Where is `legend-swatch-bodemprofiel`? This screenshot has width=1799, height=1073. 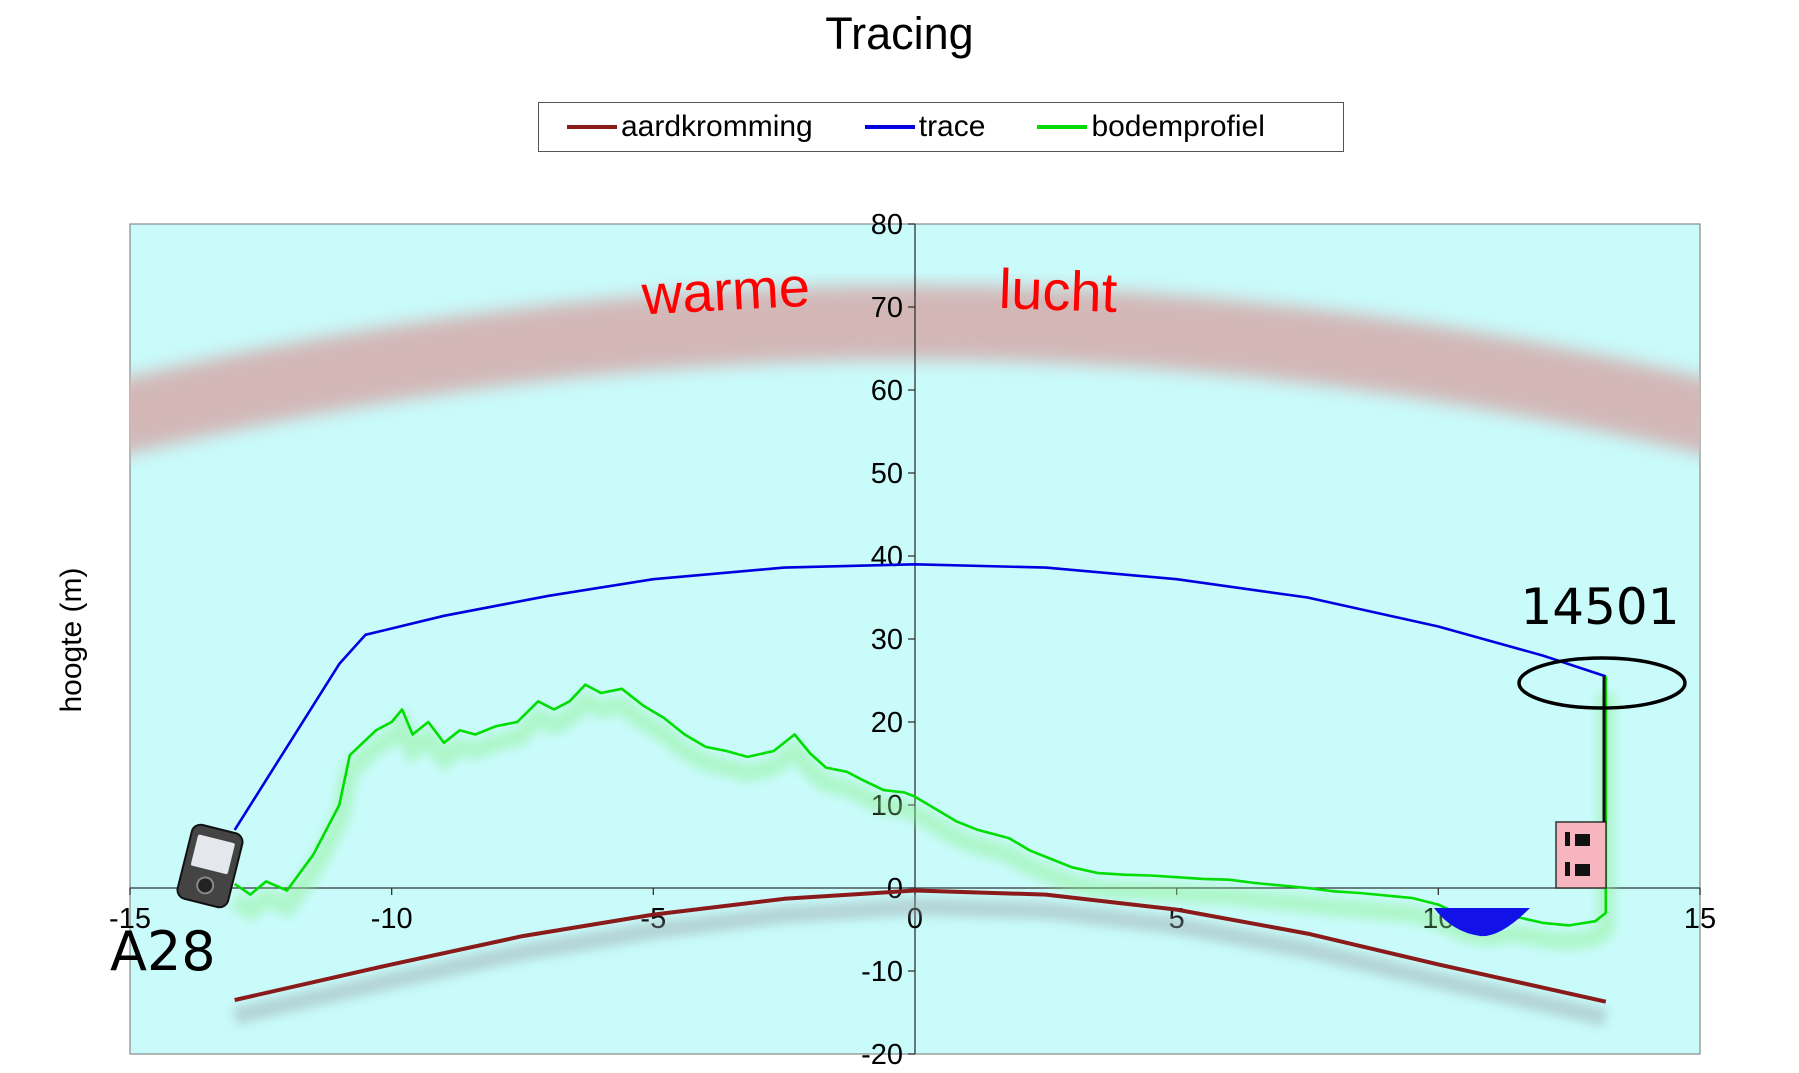
legend-swatch-bodemprofiel is located at coordinates (1062, 127).